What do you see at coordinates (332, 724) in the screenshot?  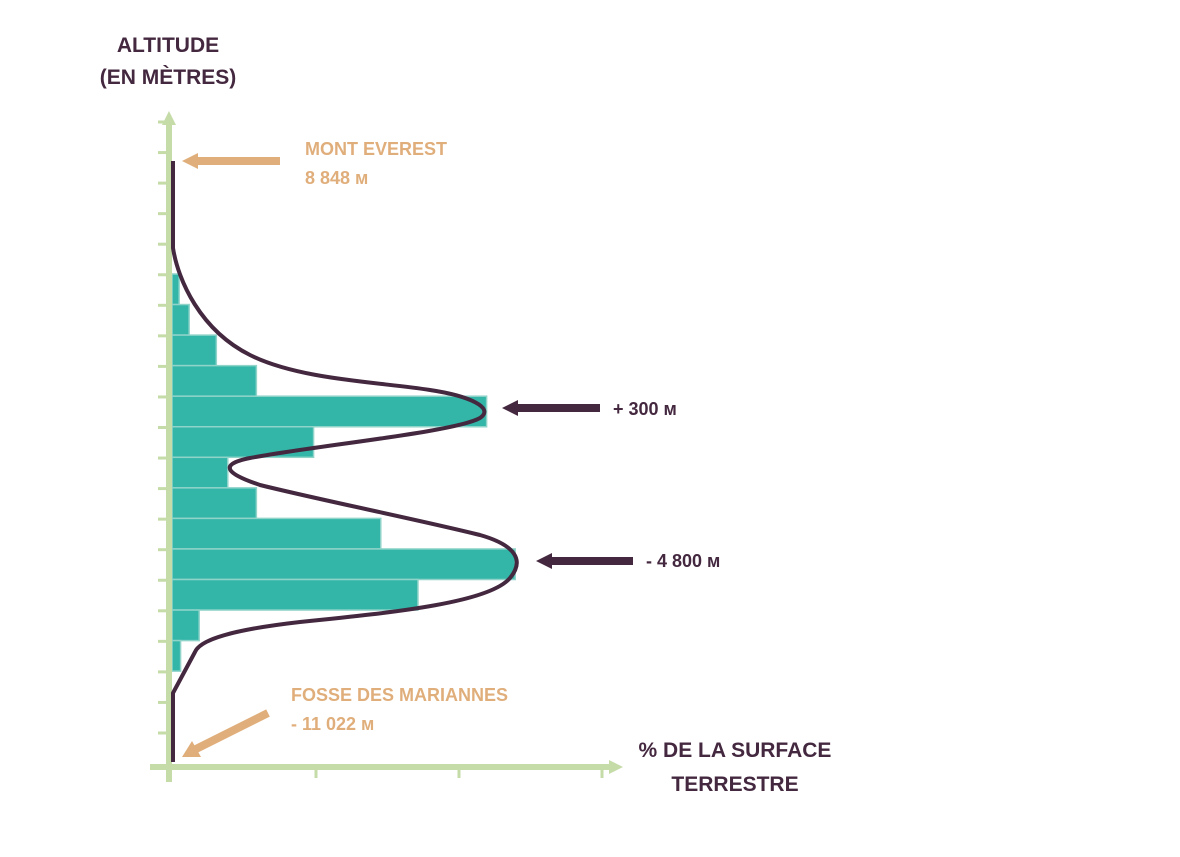 I see `annotation-mariana-value: - 11 022 м` at bounding box center [332, 724].